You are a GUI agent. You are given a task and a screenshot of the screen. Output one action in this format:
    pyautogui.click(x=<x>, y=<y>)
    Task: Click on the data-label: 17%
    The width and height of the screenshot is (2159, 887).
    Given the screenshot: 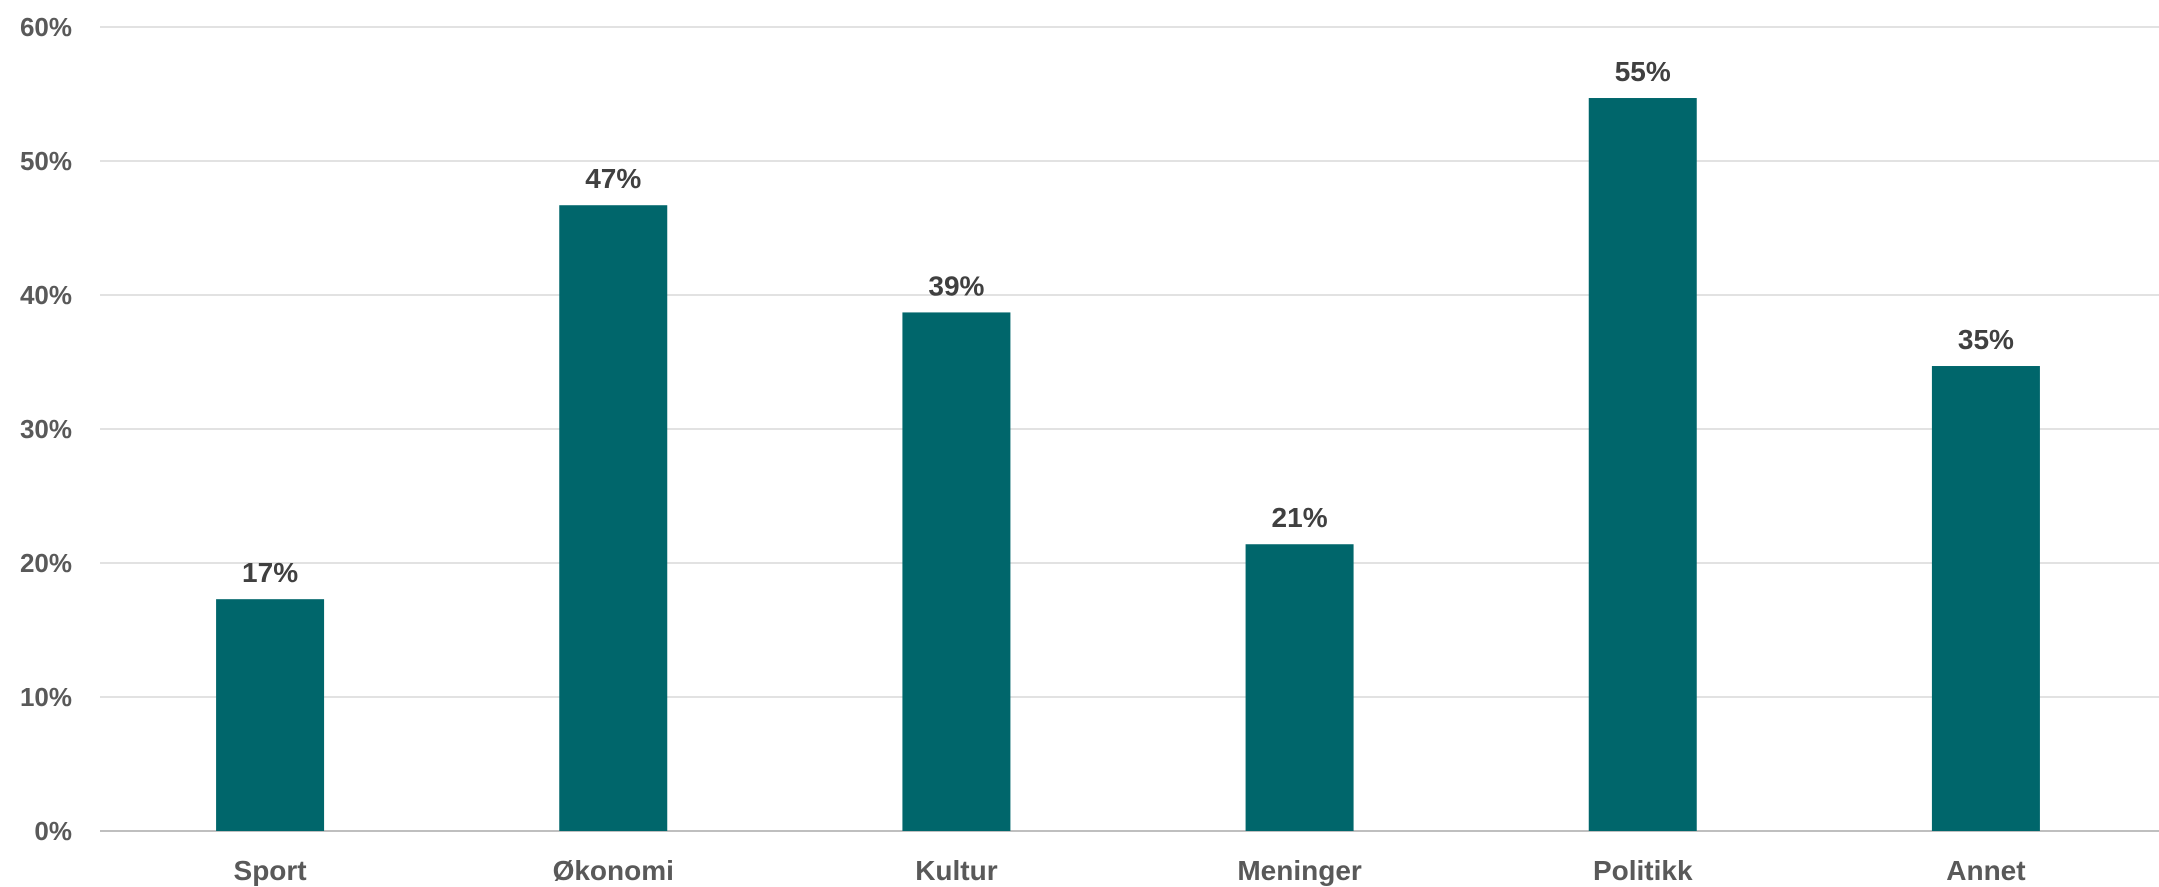 What is the action you would take?
    pyautogui.click(x=270, y=572)
    